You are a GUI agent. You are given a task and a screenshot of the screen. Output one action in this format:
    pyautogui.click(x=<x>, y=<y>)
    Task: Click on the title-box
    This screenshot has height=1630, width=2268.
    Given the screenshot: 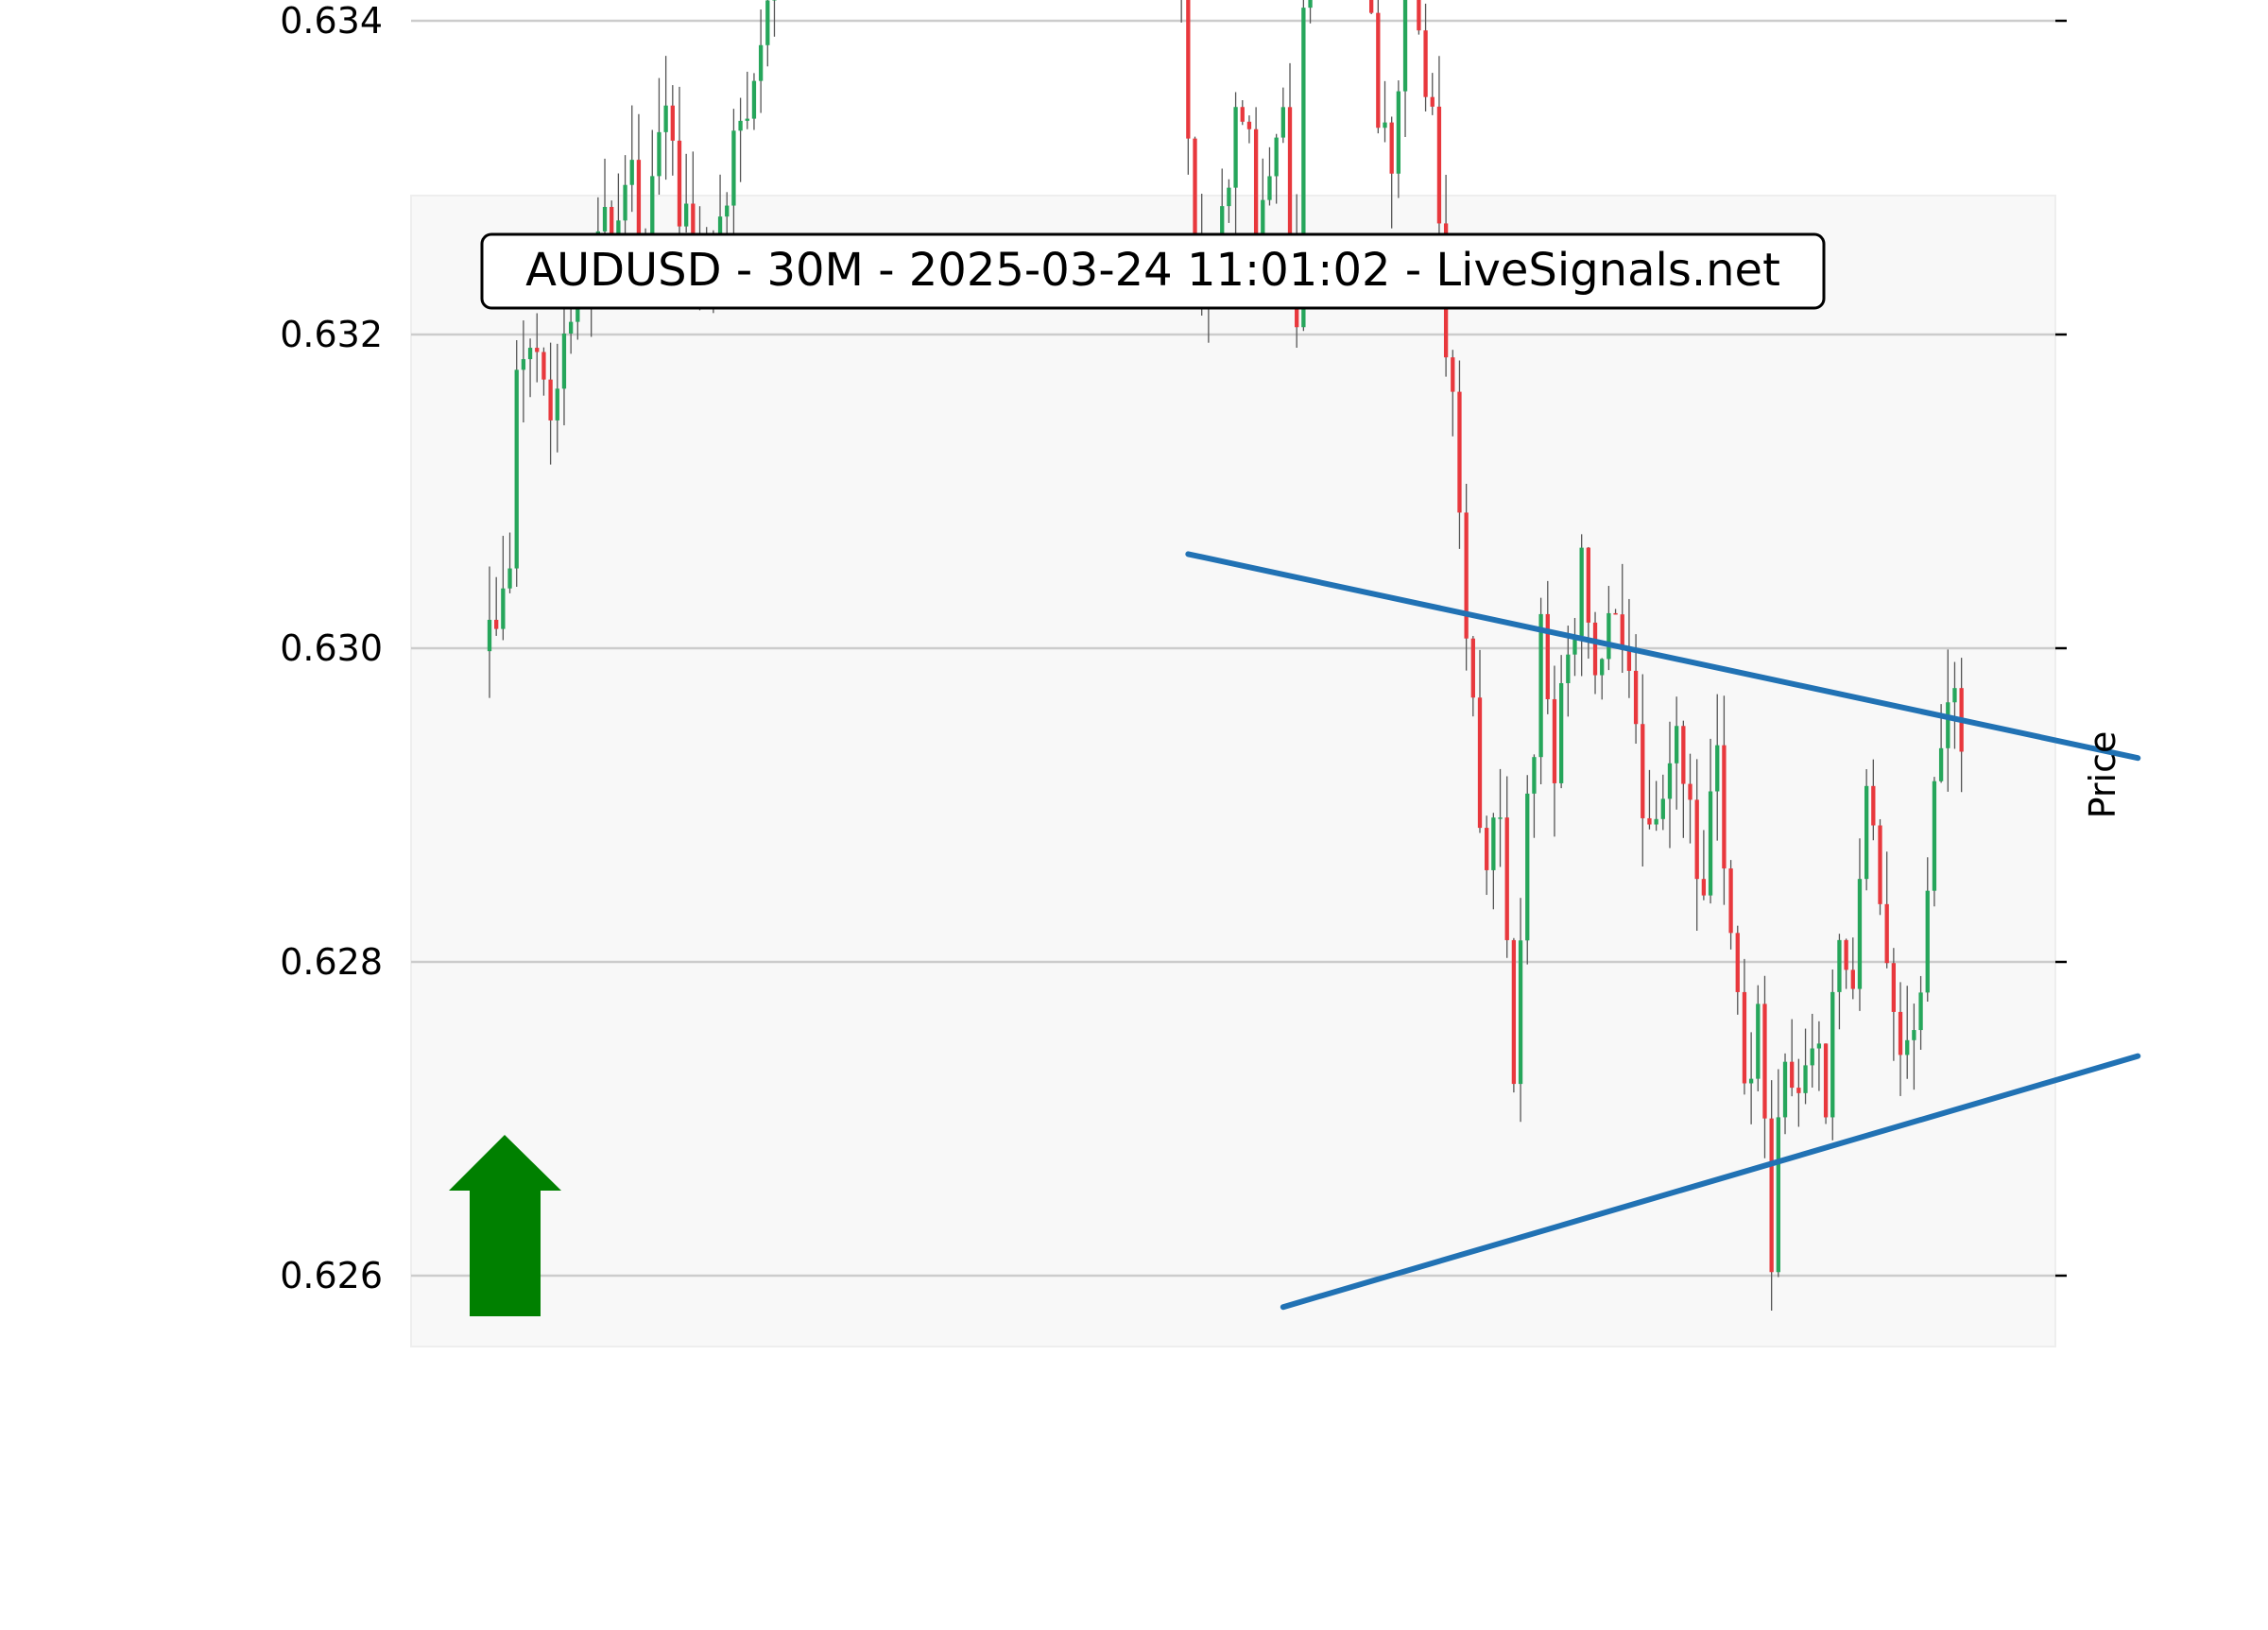 What is the action you would take?
    pyautogui.click(x=1153, y=271)
    